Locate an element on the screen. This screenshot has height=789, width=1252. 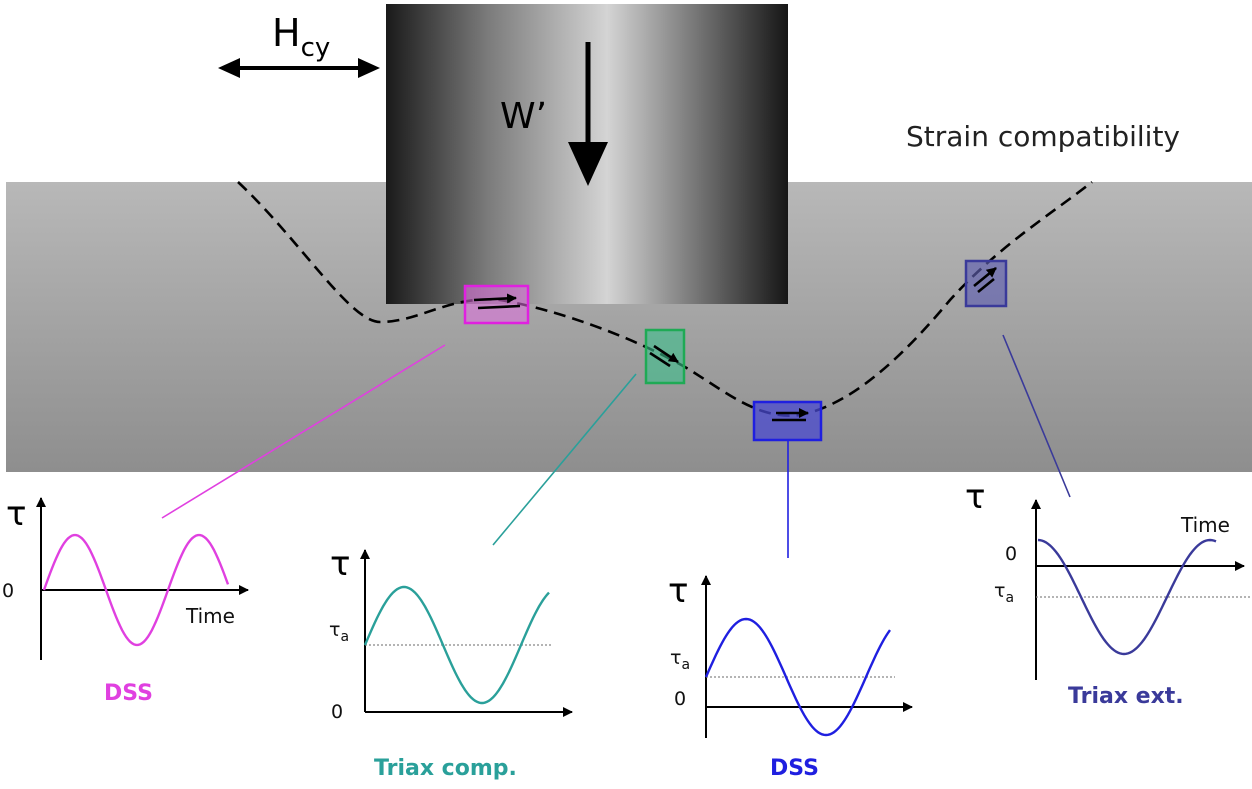
strain-compatibility-label: Strain compatibility is located at coordinates (1043, 136).